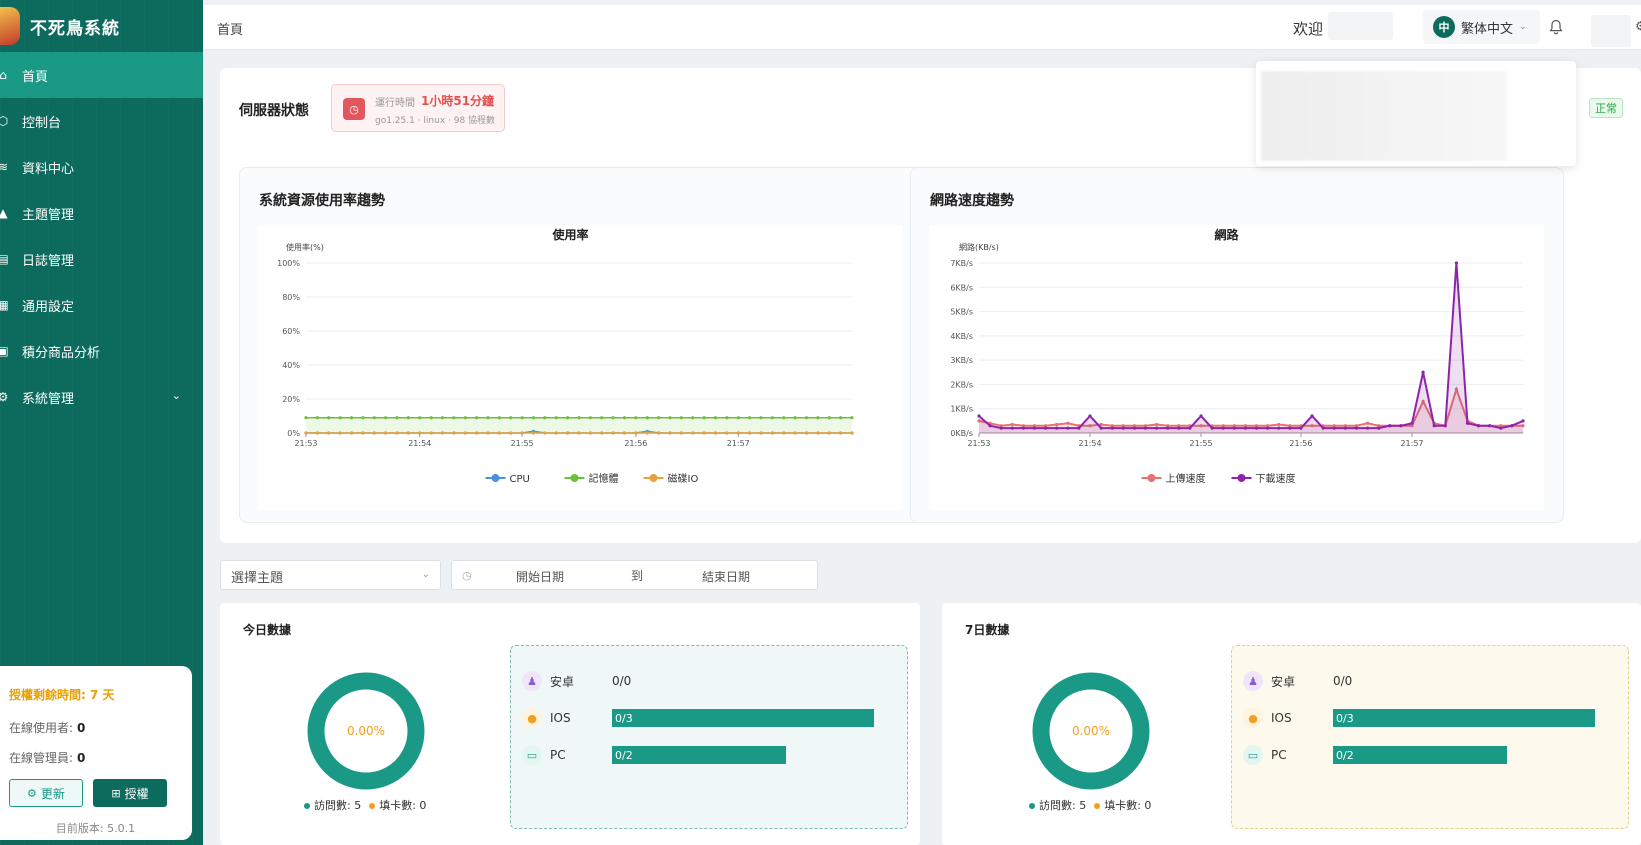 Image resolution: width=1641 pixels, height=845 pixels. I want to click on y-tick-label: 0%, so click(293, 433).